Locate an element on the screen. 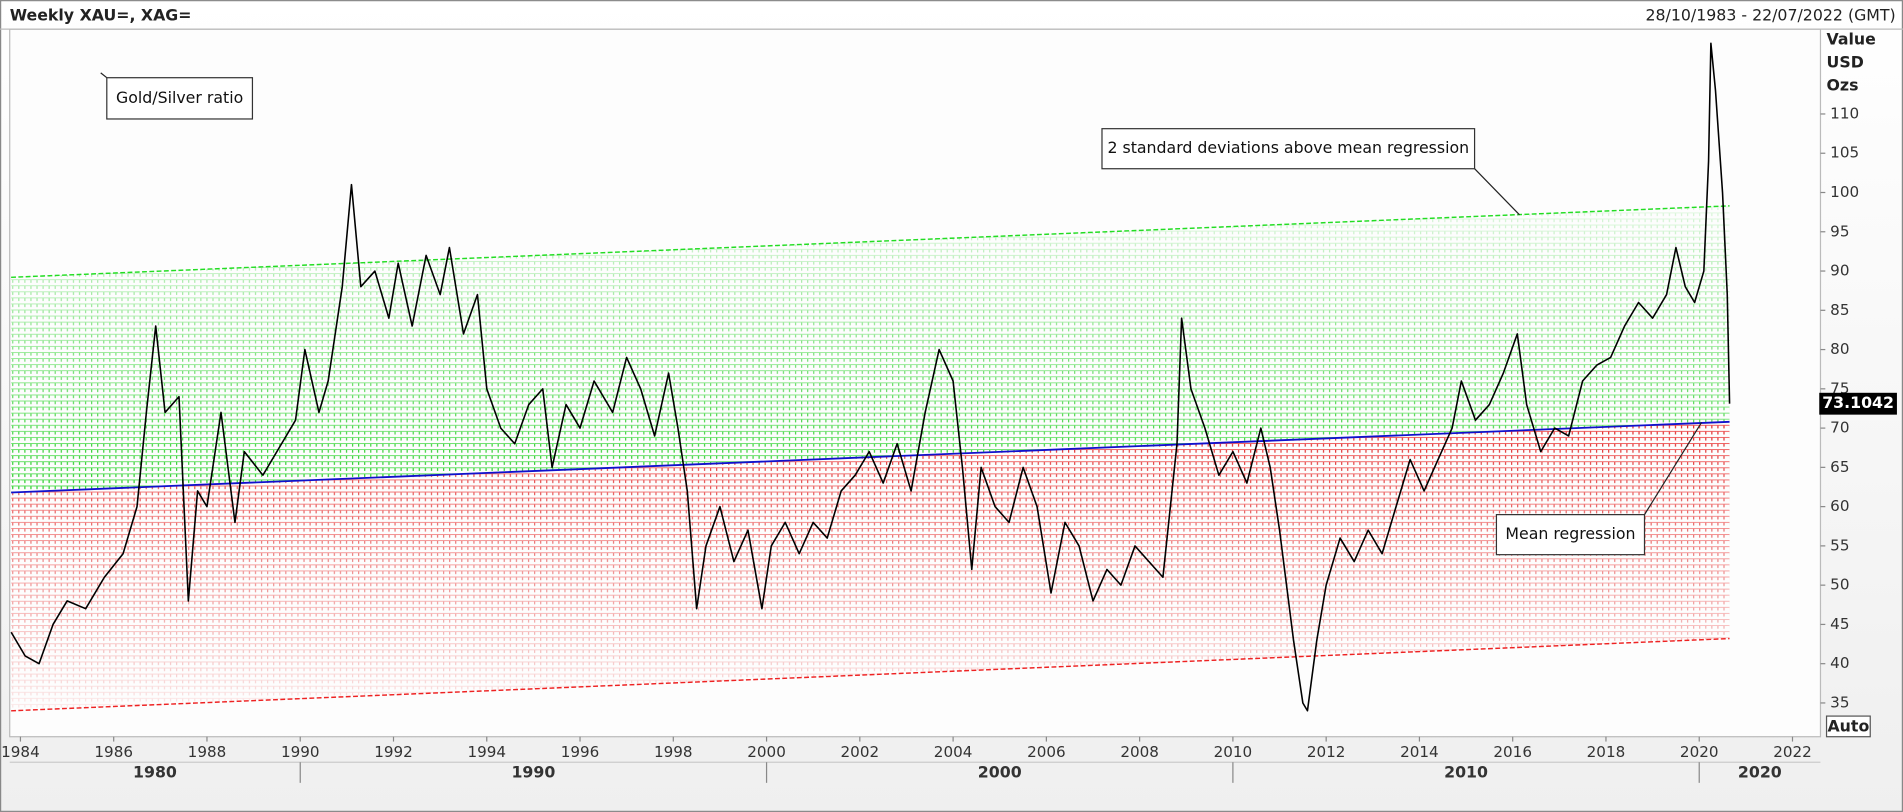 This screenshot has height=812, width=1903. x-tick-label: 1988 is located at coordinates (207, 752).